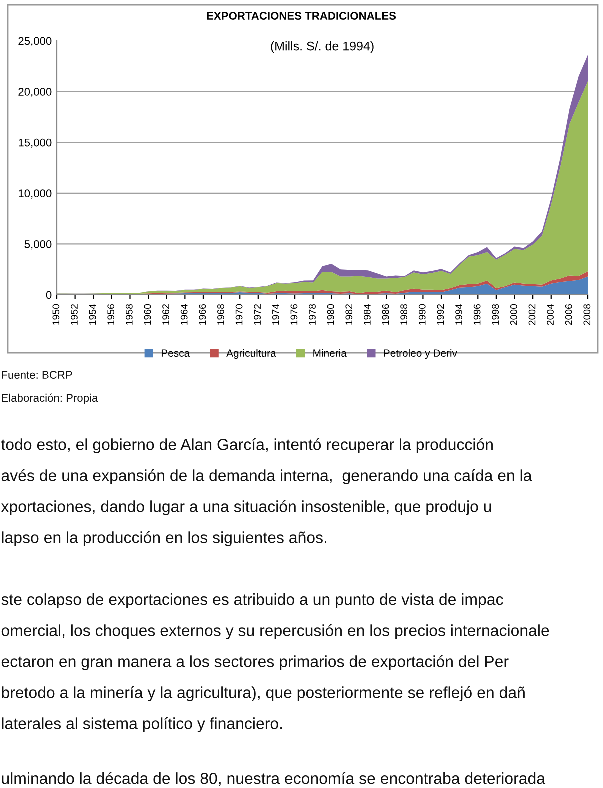 The image size is (603, 788). I want to click on chart-subtitle: (Mills. S/. de 1994), so click(322, 48).